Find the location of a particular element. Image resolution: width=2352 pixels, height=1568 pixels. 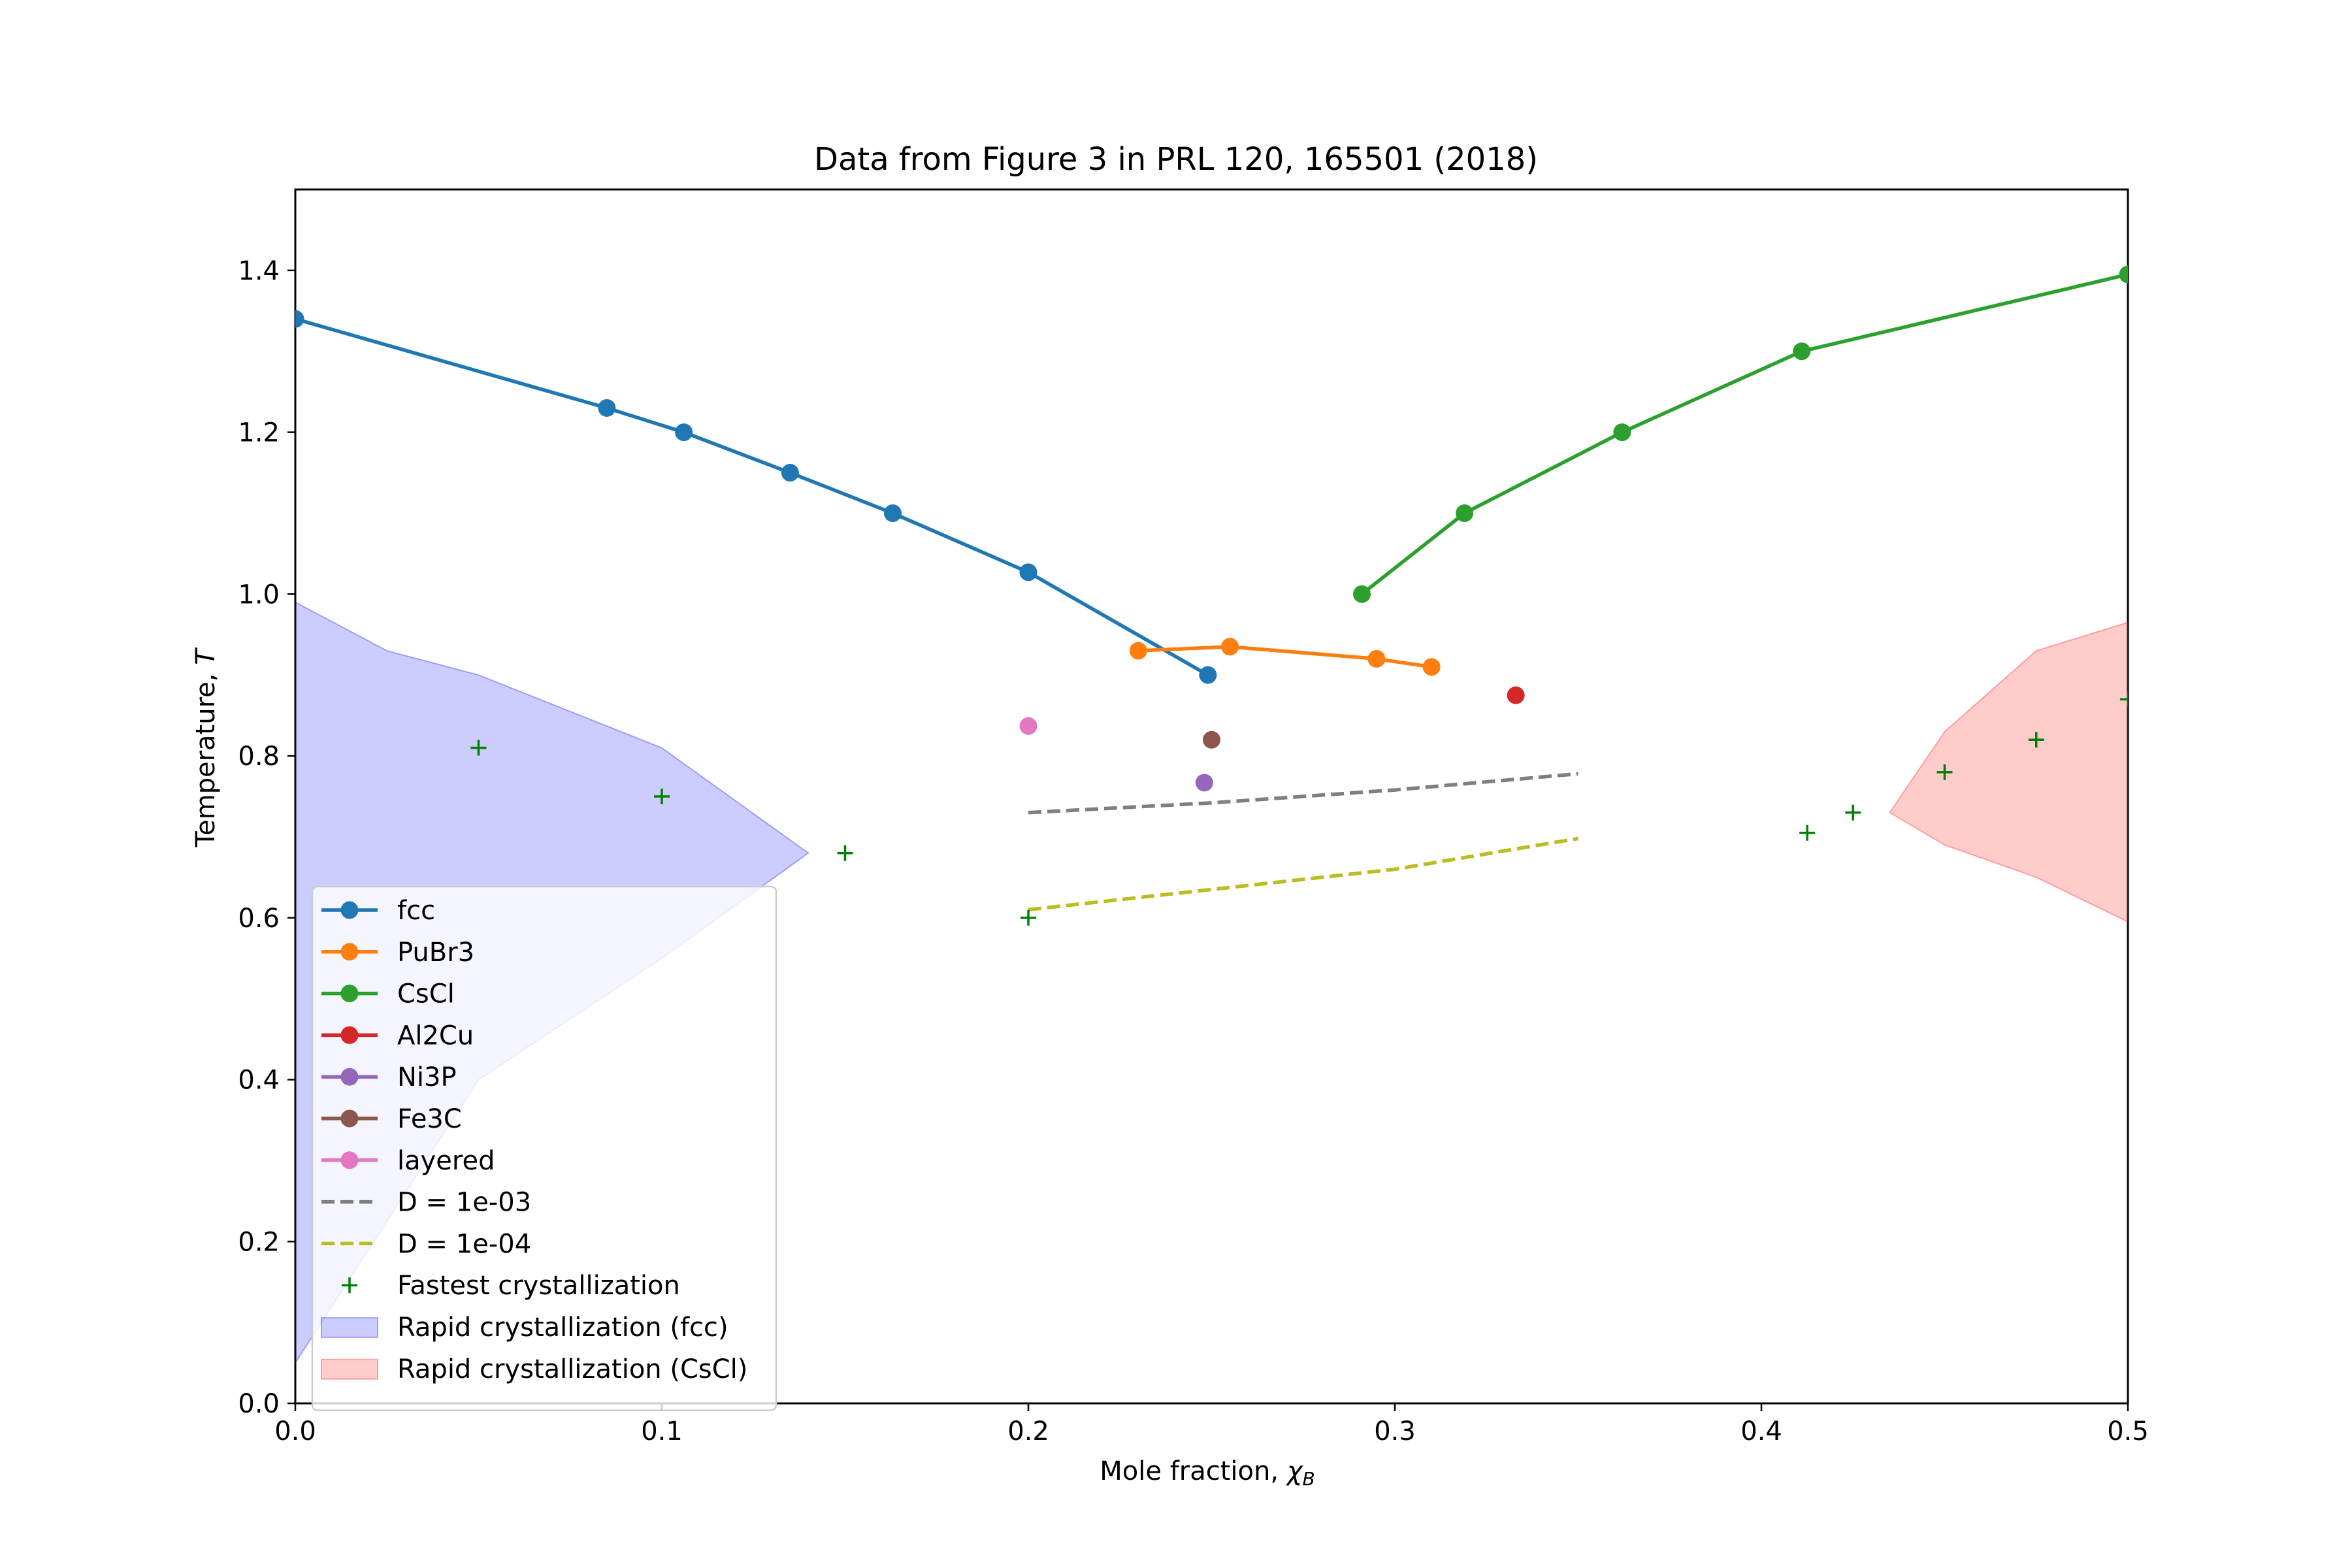

x-axis-label-text: Mole fraction, is located at coordinates (1193, 1471).